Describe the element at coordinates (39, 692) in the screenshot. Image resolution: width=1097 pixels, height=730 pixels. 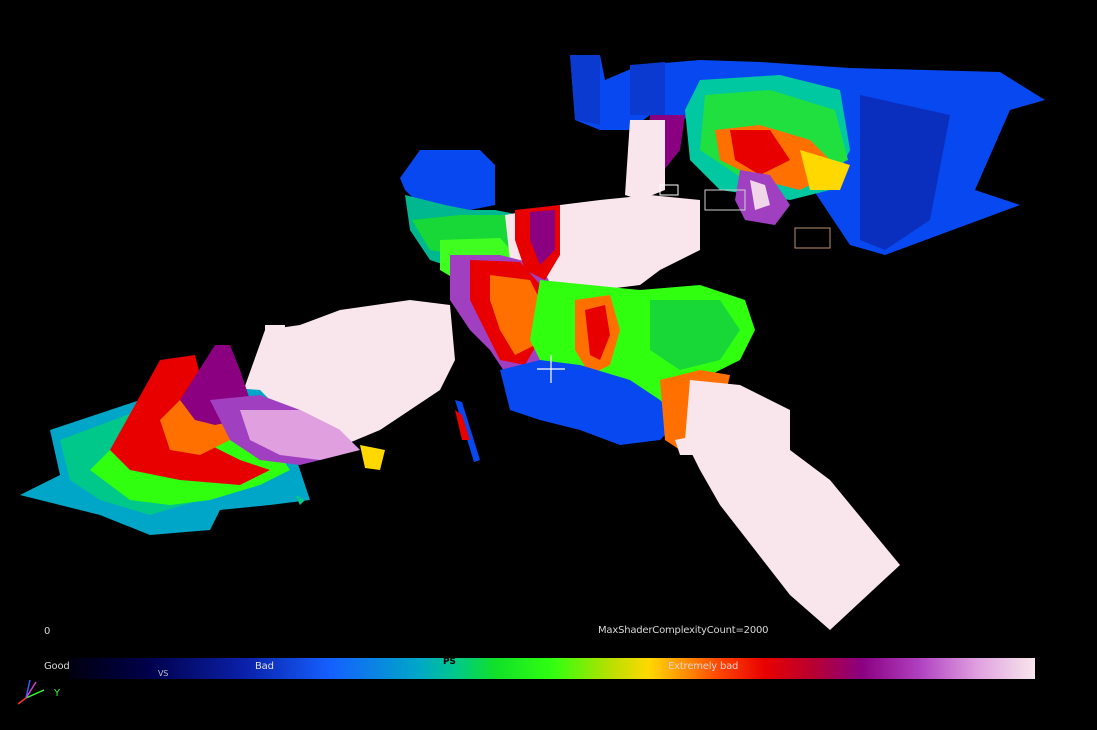
I see `axis-gizmo-icon: Y` at that location.